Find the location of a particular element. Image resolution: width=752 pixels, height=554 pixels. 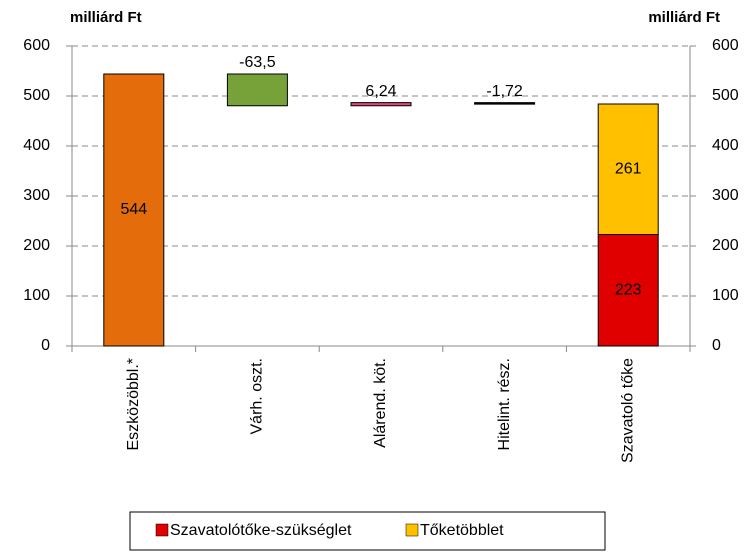

value-label: 544 is located at coordinates (133, 209).